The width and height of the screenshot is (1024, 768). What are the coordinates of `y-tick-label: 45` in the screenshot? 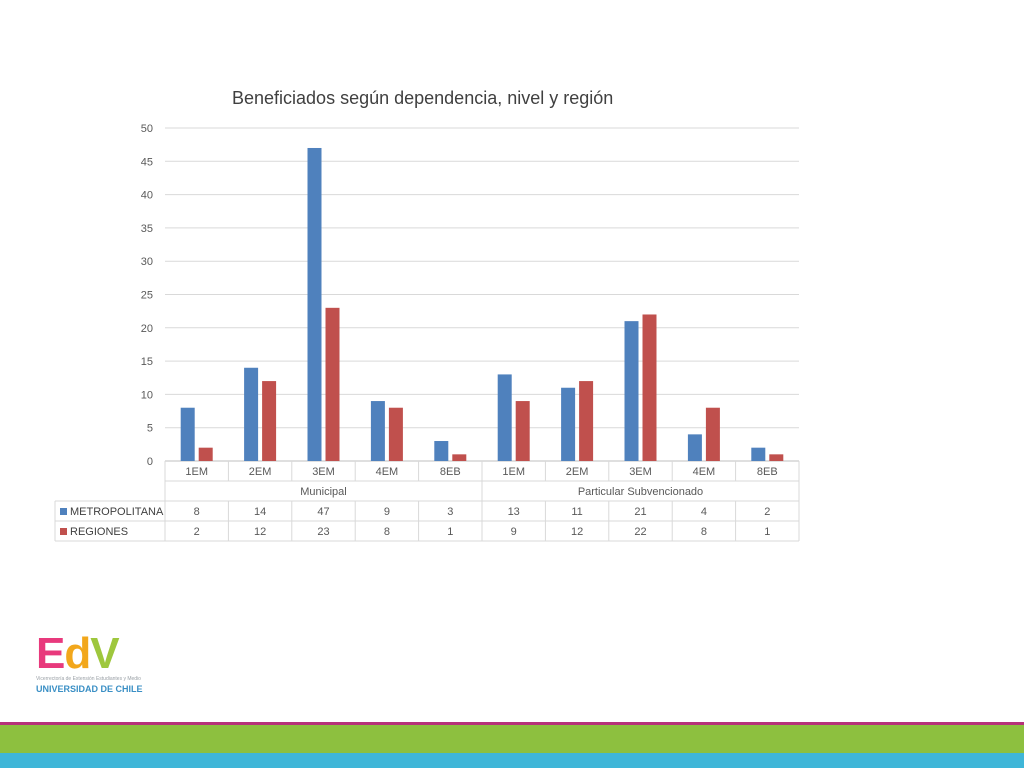 It's located at (147, 162).